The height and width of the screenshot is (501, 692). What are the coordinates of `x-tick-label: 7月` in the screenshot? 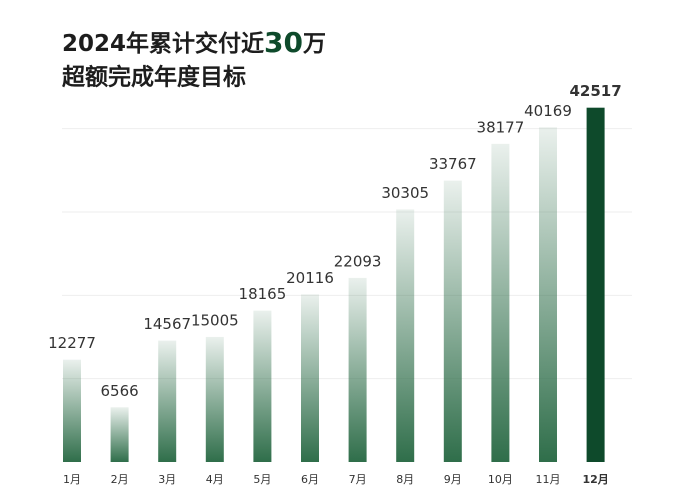 It's located at (358, 479).